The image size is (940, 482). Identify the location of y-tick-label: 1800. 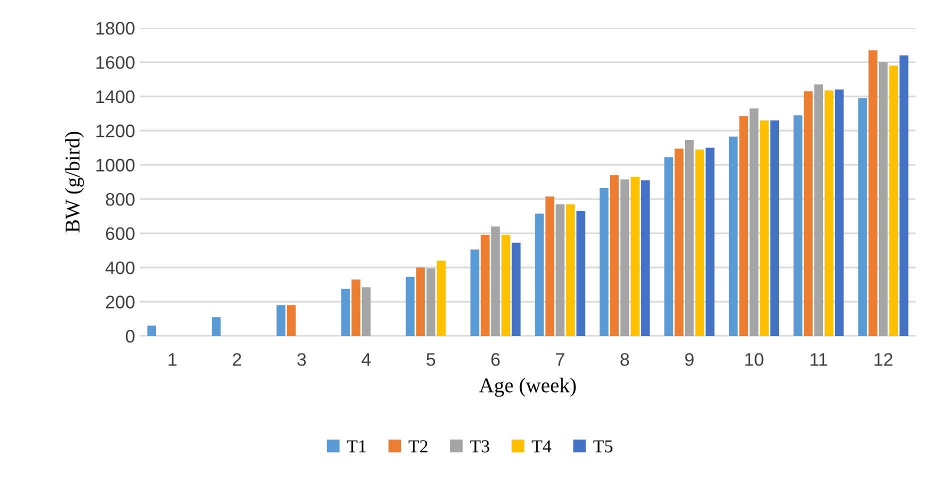
(115, 28).